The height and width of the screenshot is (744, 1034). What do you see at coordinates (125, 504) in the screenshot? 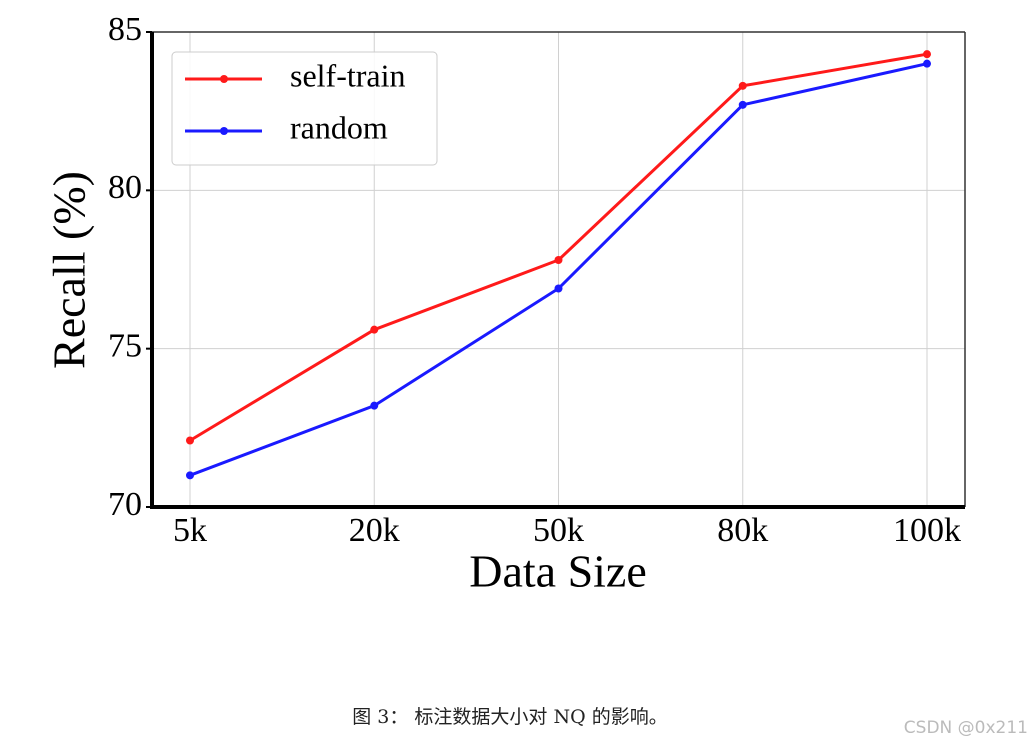
I see `y-tick-label: 70` at bounding box center [125, 504].